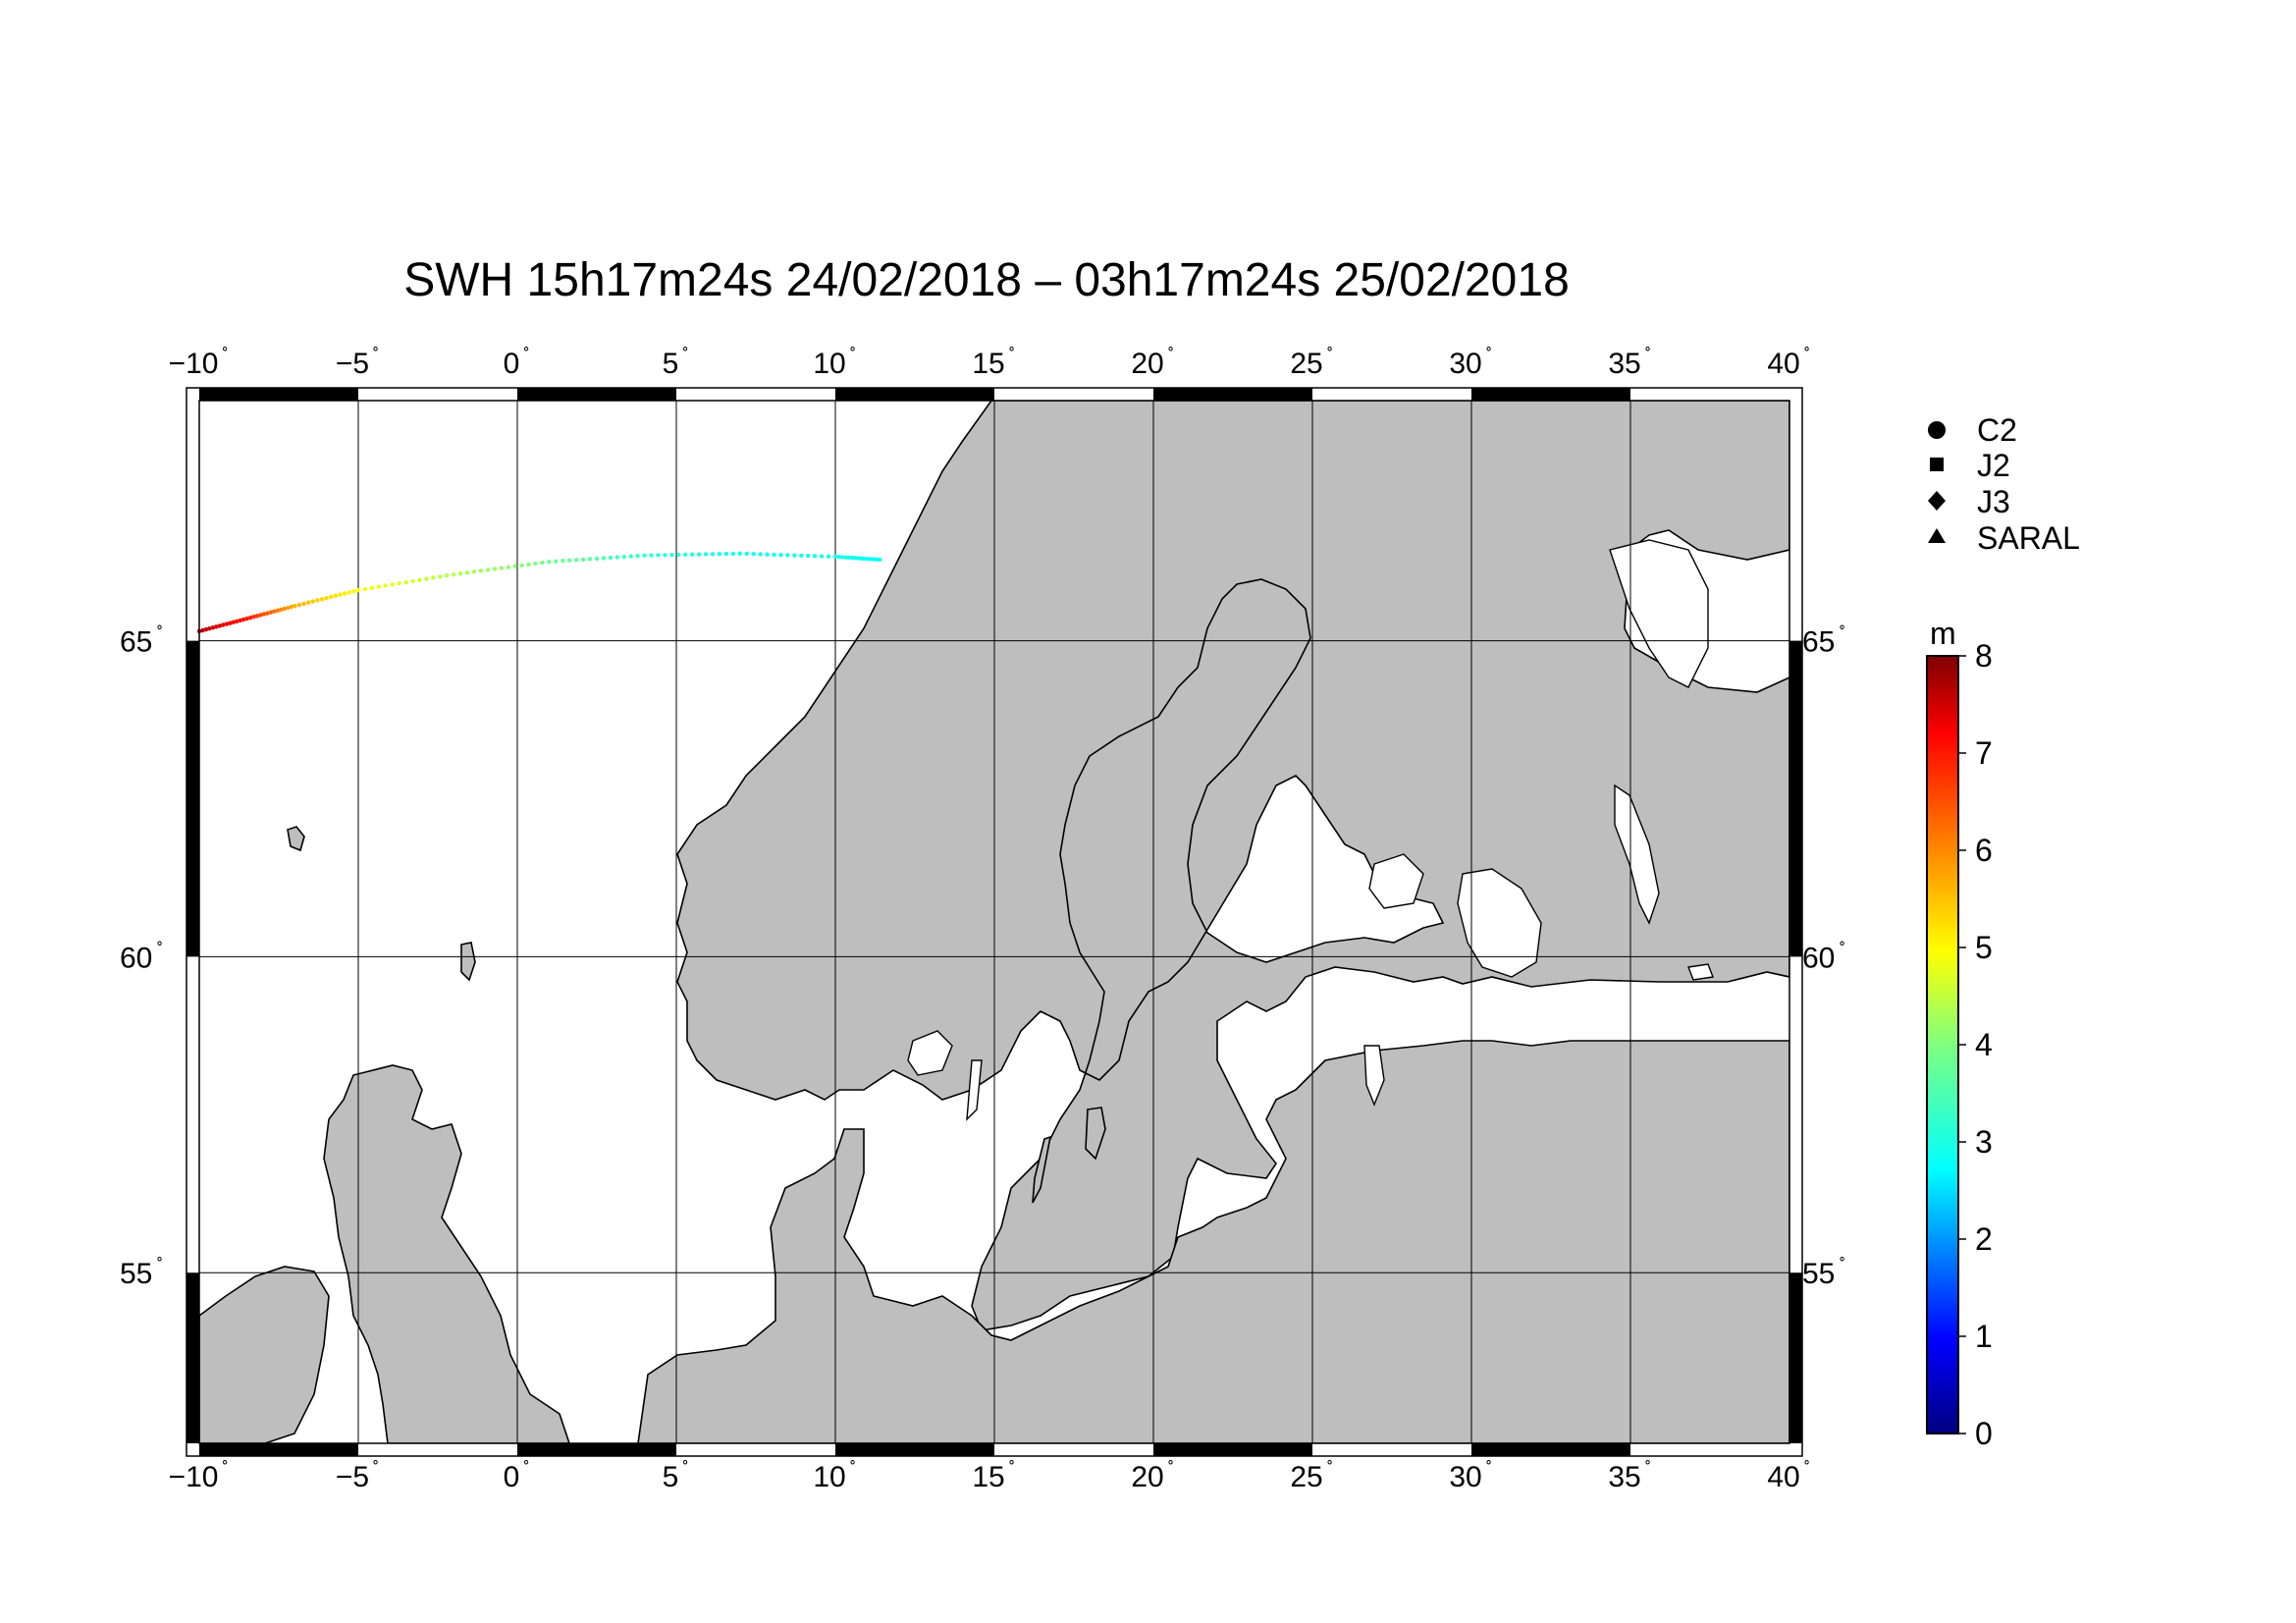 The width and height of the screenshot is (2296, 1623). I want to click on legend-symbol-square, so click(1937, 464).